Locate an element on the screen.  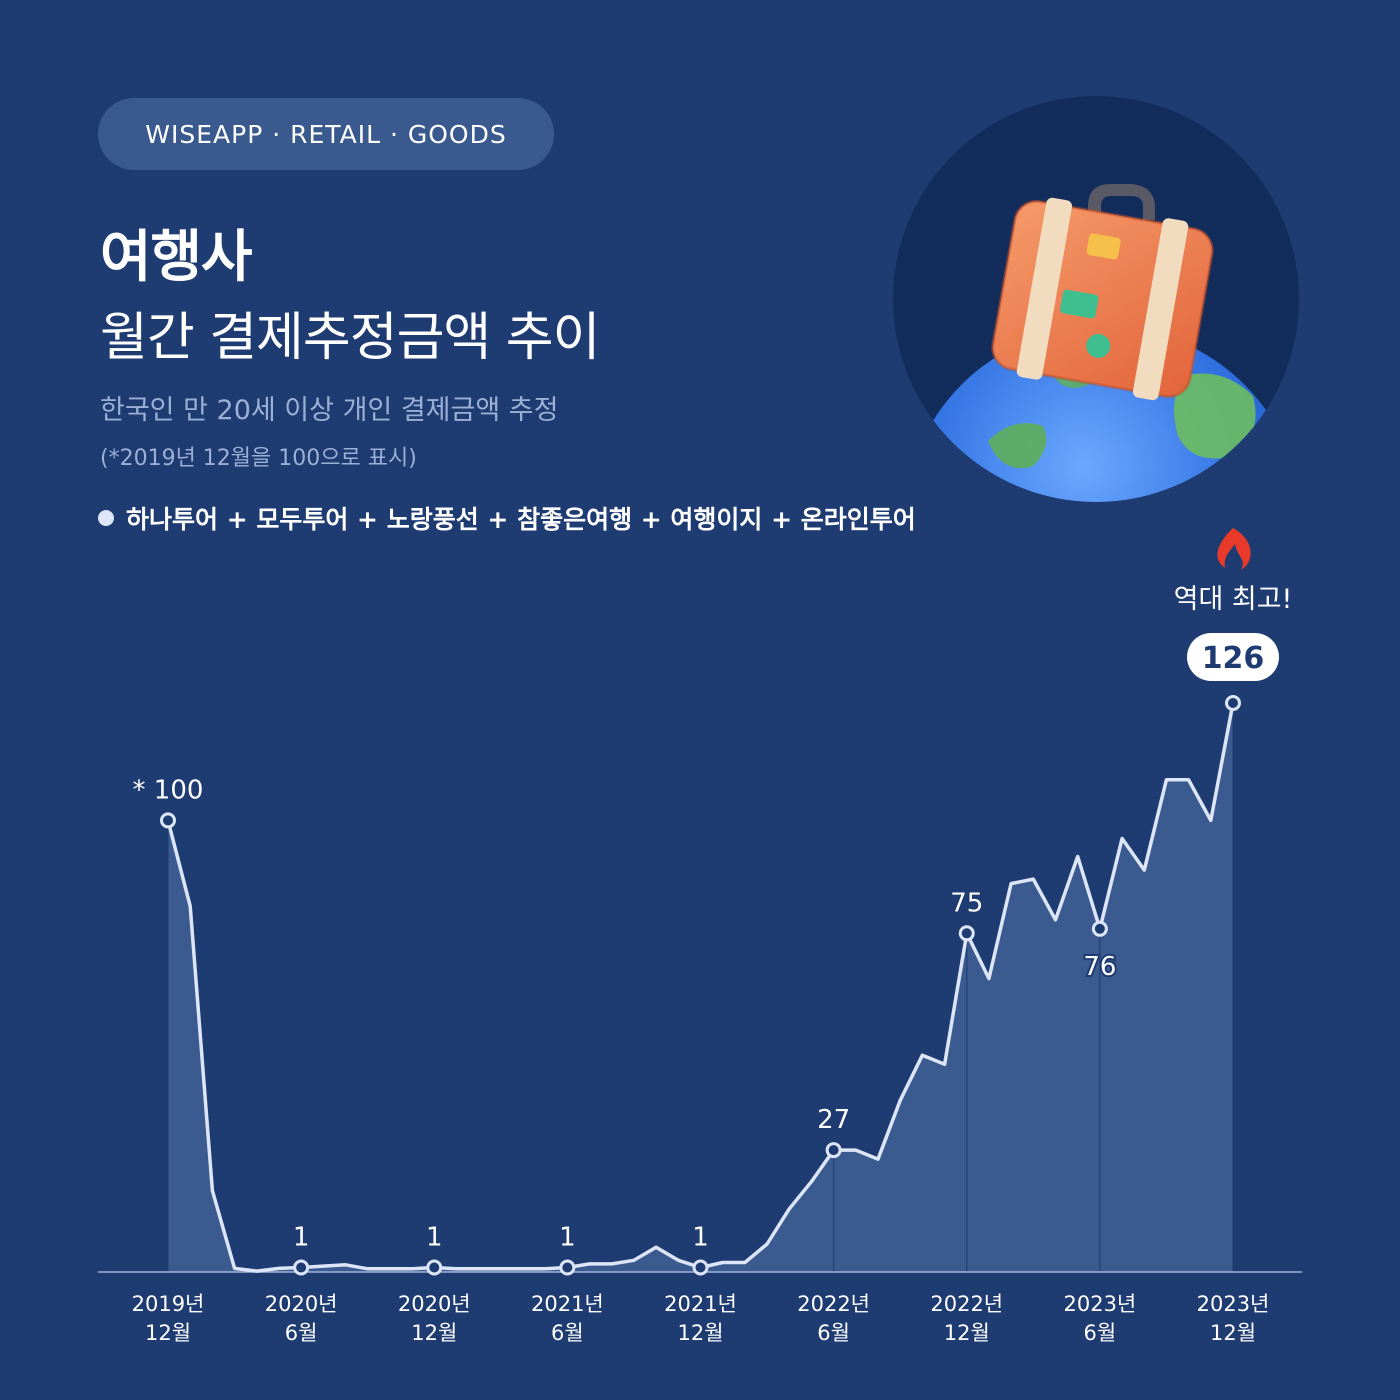
data-label: 75 is located at coordinates (966, 903).